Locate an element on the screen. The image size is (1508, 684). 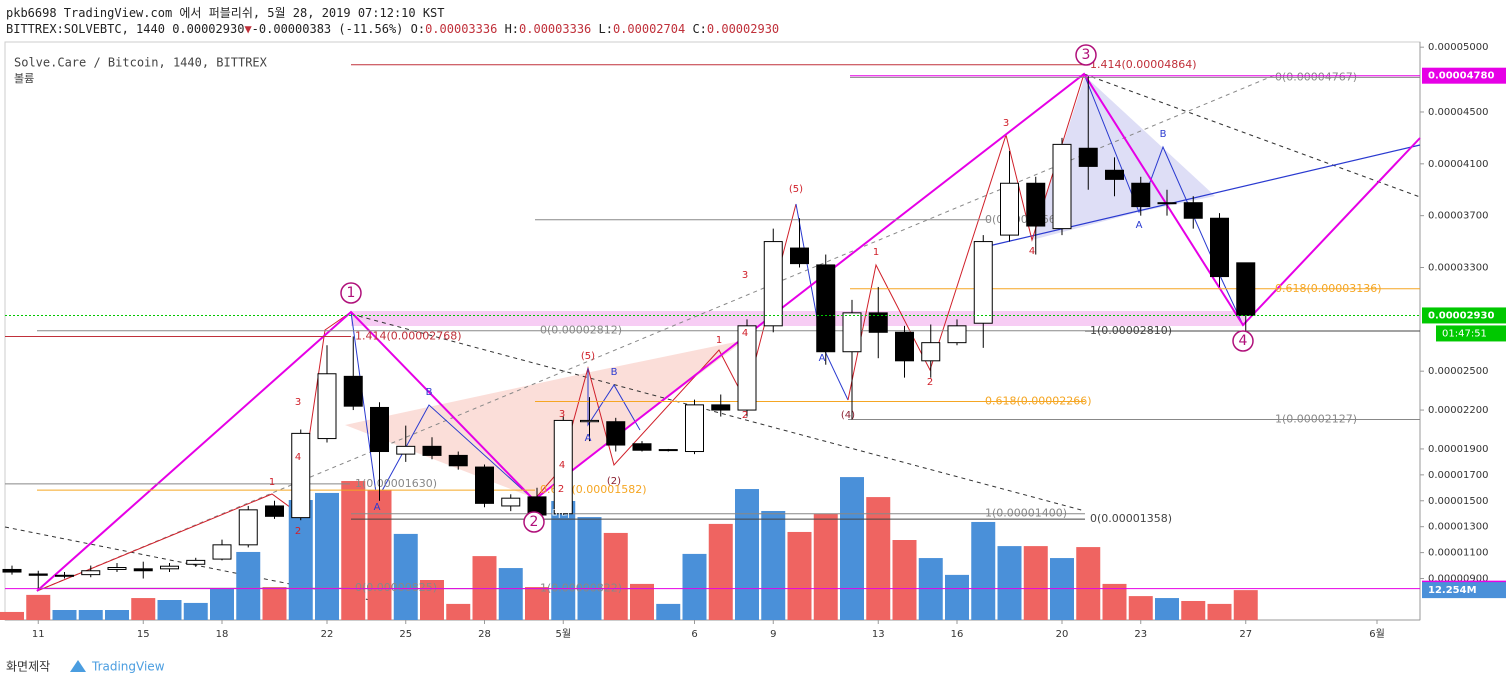
wave-circle is located at coordinates (1243, 341).